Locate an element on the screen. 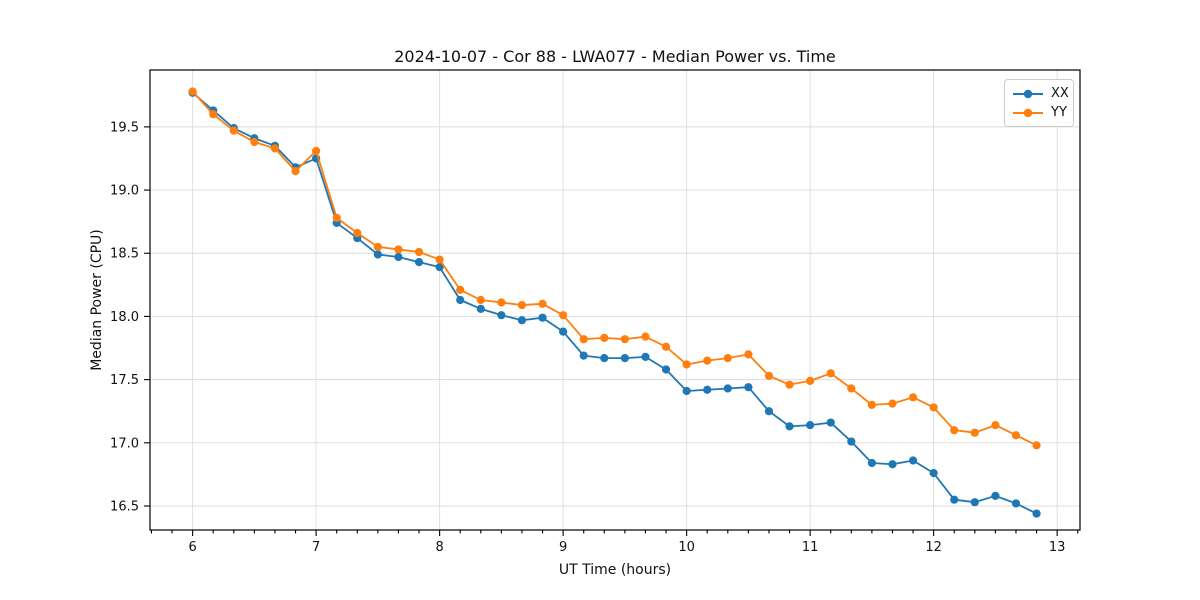 Image resolution: width=1200 pixels, height=600 pixels. y-tick-label: 18.0 is located at coordinates (124, 317).